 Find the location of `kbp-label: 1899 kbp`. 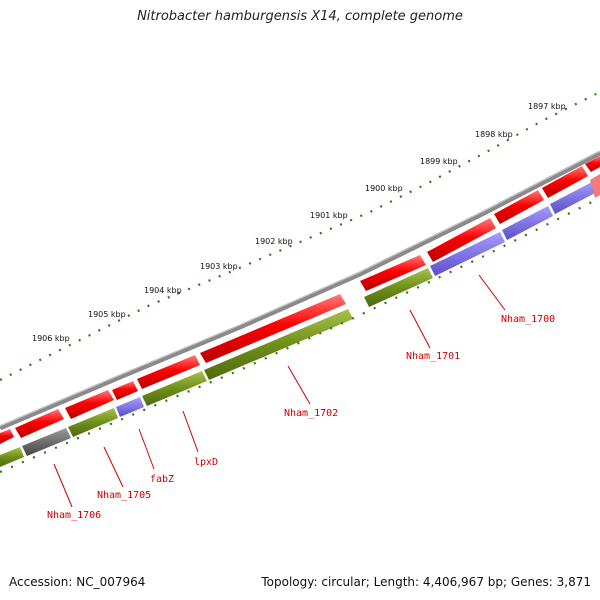

kbp-label: 1899 kbp is located at coordinates (439, 161).